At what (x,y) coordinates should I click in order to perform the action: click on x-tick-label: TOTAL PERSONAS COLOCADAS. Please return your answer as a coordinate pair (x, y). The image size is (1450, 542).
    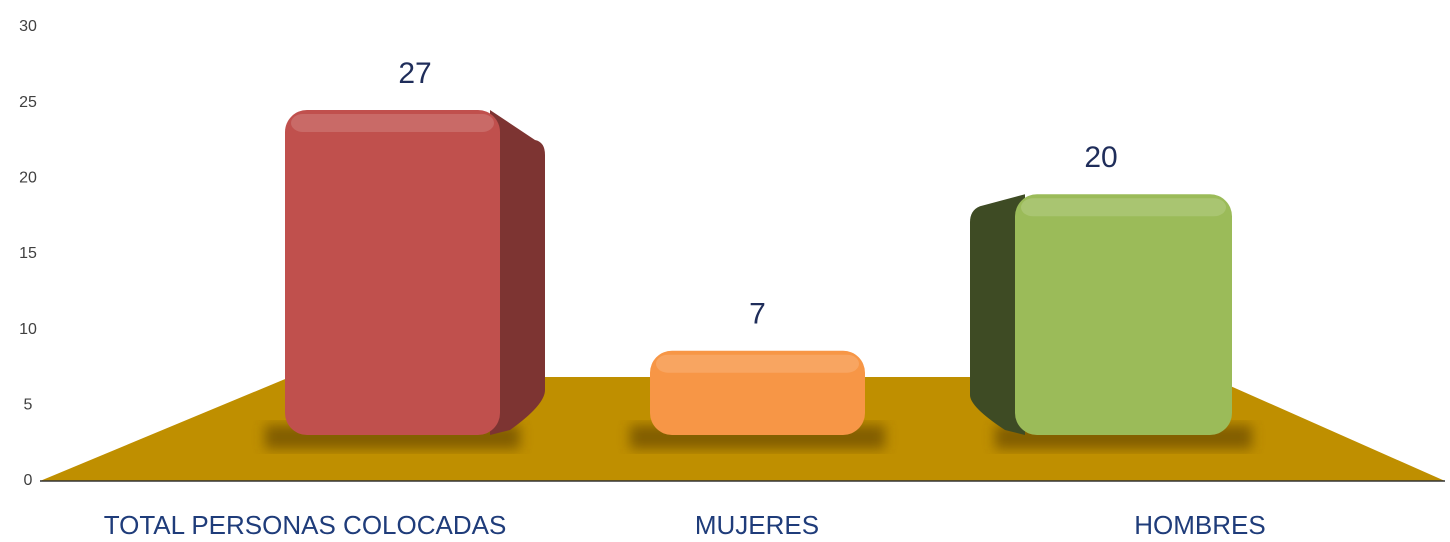
    Looking at the image, I should click on (305, 525).